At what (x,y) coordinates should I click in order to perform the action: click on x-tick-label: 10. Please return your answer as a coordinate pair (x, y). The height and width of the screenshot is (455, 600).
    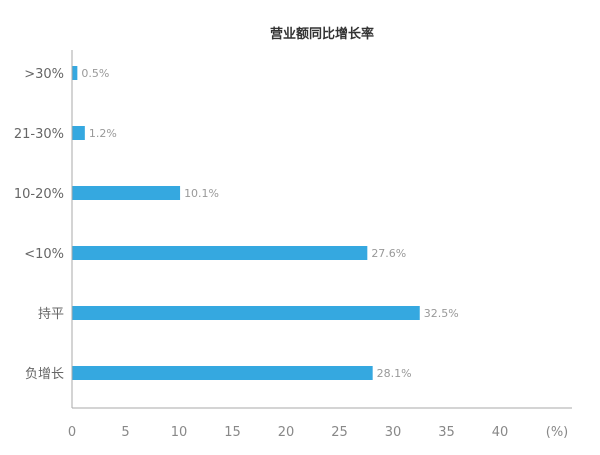
    Looking at the image, I should click on (179, 432).